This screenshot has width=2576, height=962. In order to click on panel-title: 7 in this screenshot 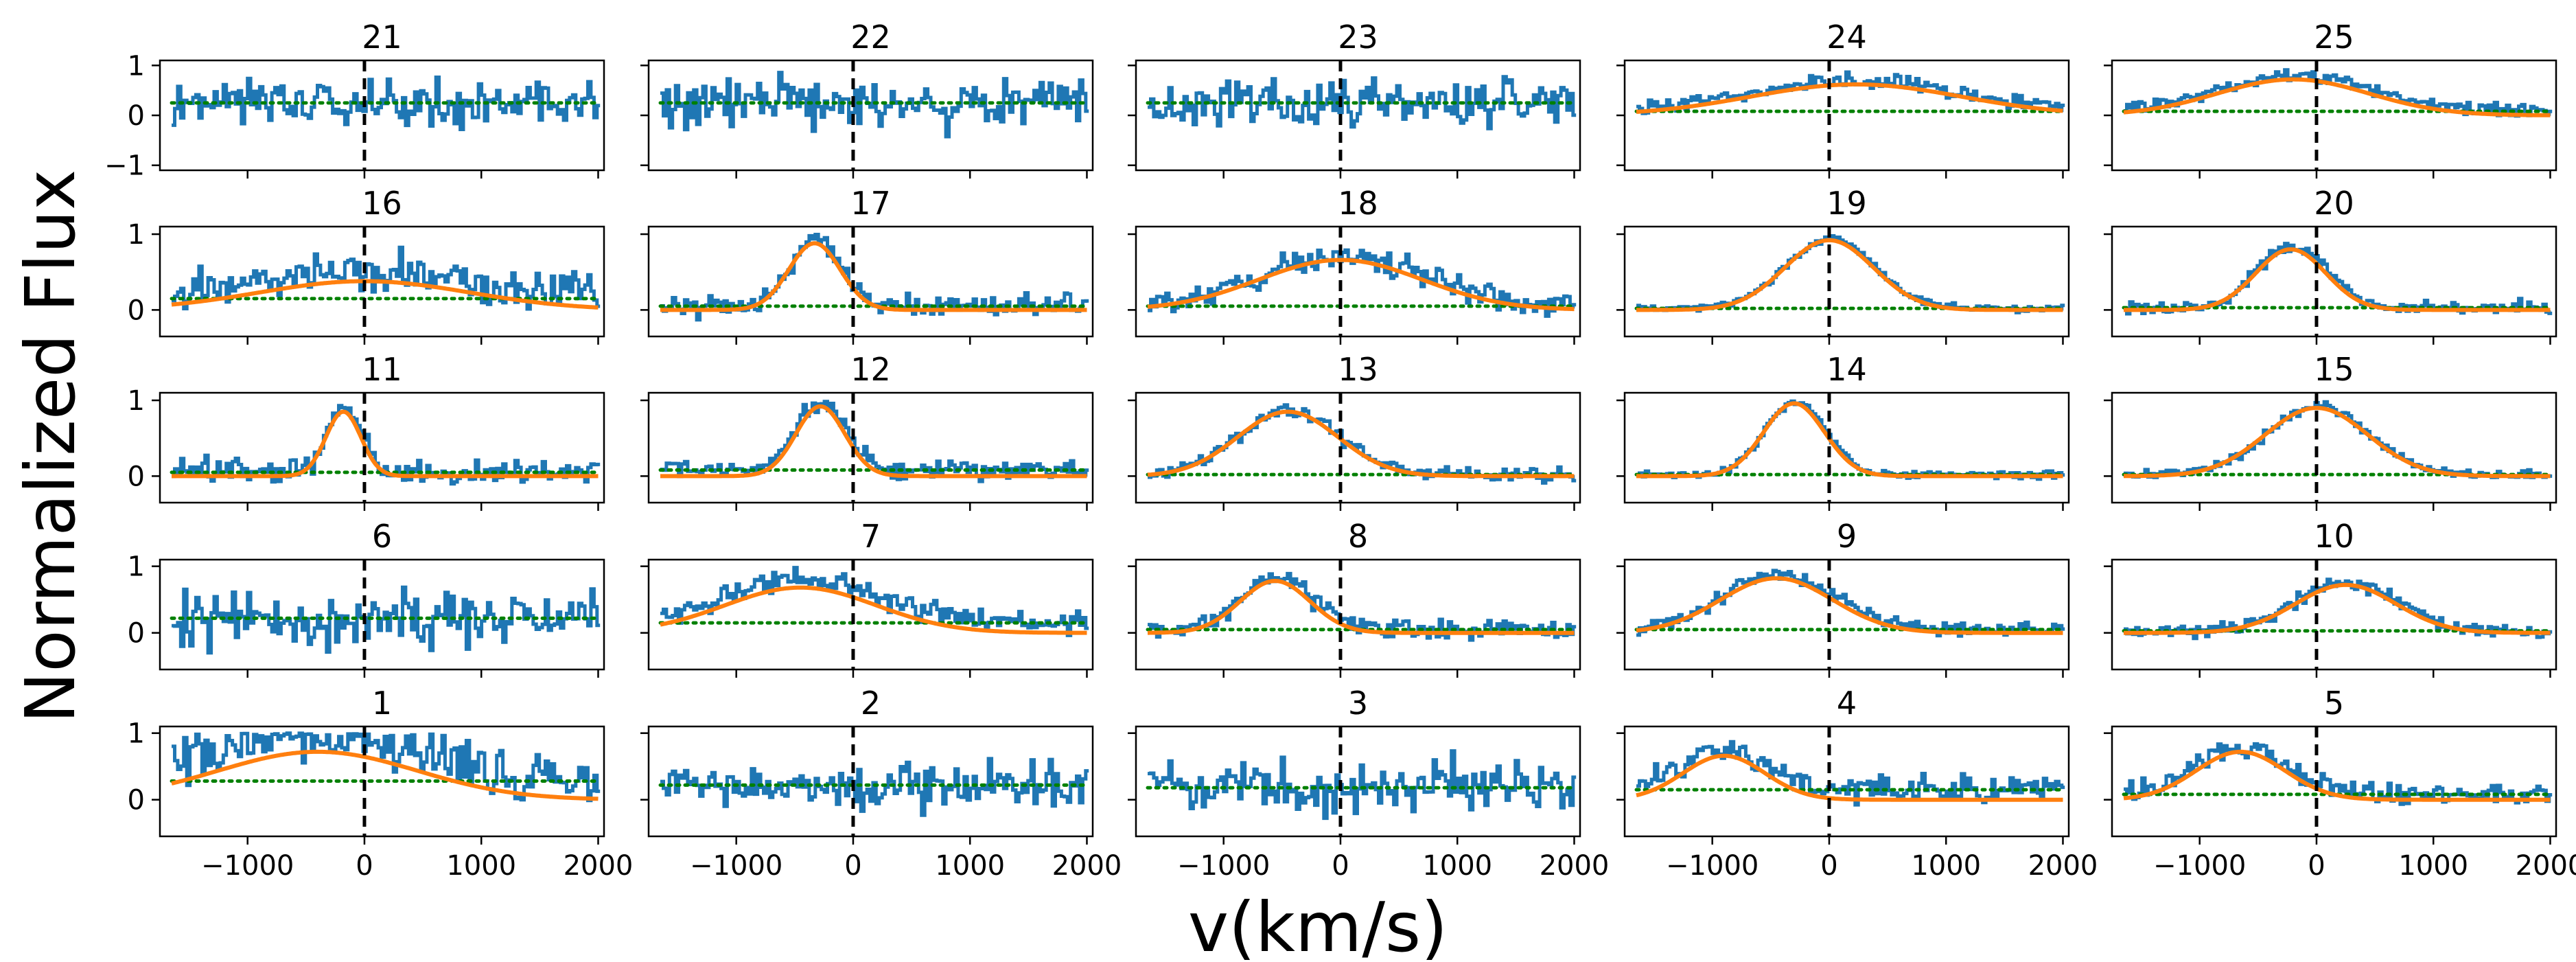, I will do `click(871, 536)`.